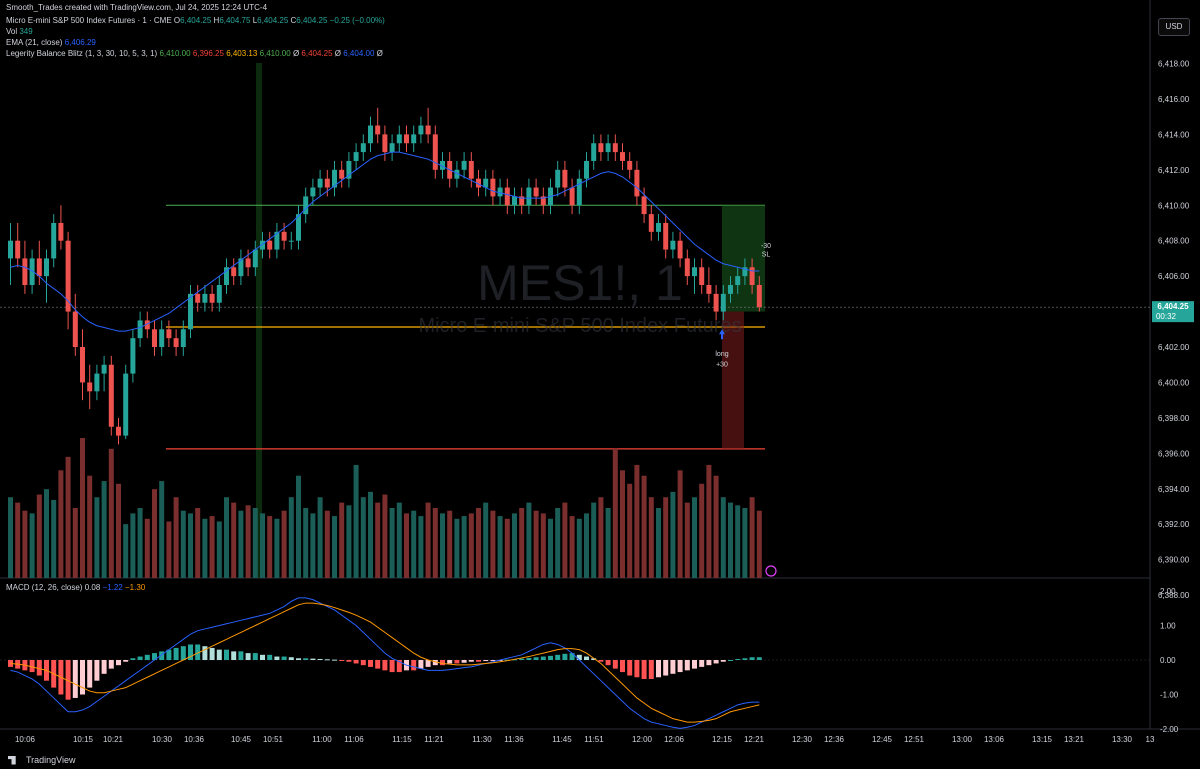 The width and height of the screenshot is (1200, 769). What do you see at coordinates (1174, 64) in the screenshot?
I see `price-tick-label: 6,418.00` at bounding box center [1174, 64].